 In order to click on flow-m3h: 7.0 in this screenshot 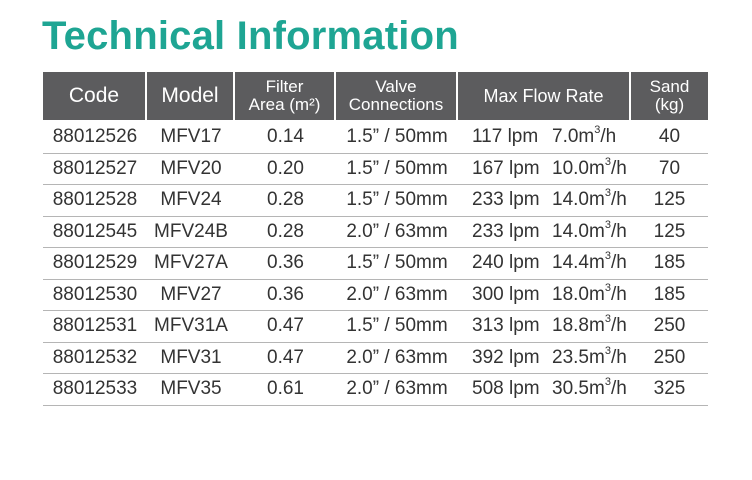, I will do `click(565, 137)`.